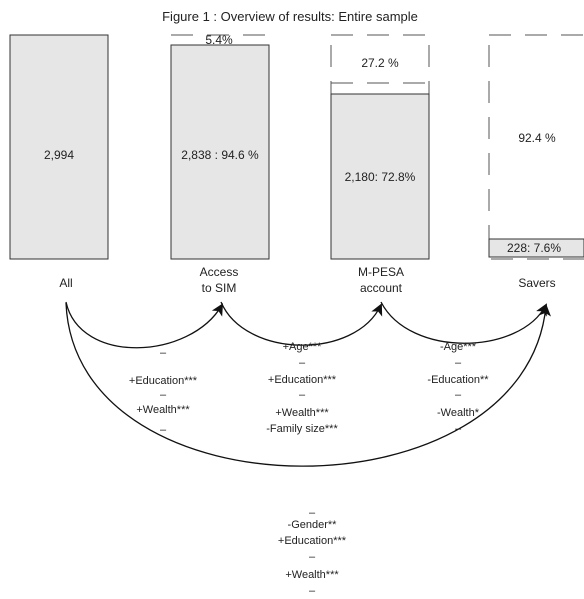  Describe the element at coordinates (458, 347) in the screenshot. I see `label-line: -Age***` at that location.